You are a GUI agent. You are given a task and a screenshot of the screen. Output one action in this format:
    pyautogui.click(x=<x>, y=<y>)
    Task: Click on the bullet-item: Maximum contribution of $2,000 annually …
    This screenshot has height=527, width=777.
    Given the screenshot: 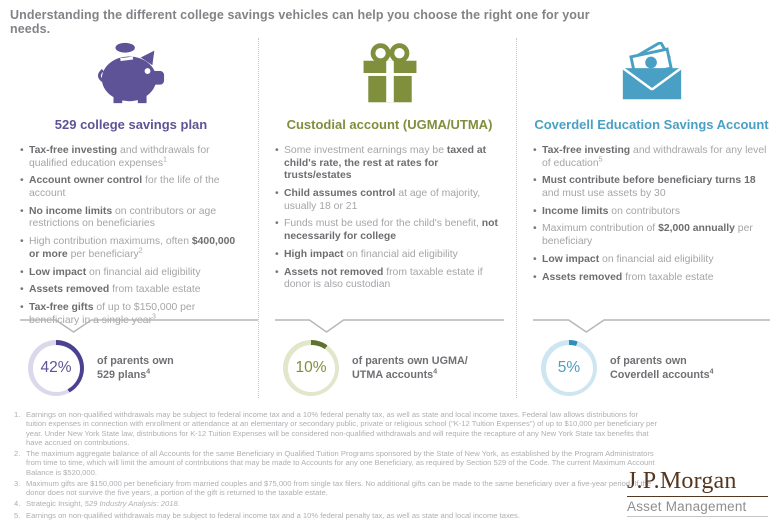 What is the action you would take?
    pyautogui.click(x=651, y=235)
    